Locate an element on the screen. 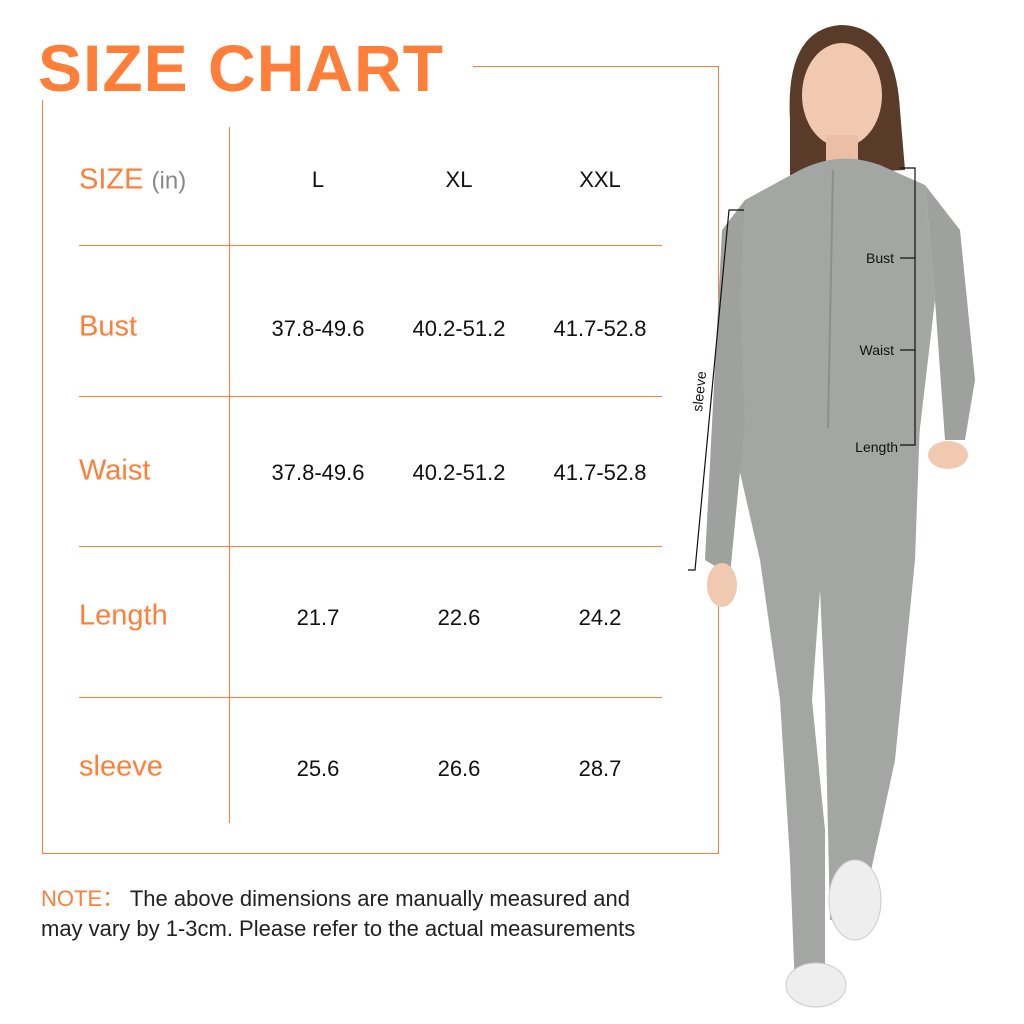 Image resolution: width=1024 pixels, height=1024 pixels. table-cell: 22.6 is located at coordinates (459, 617).